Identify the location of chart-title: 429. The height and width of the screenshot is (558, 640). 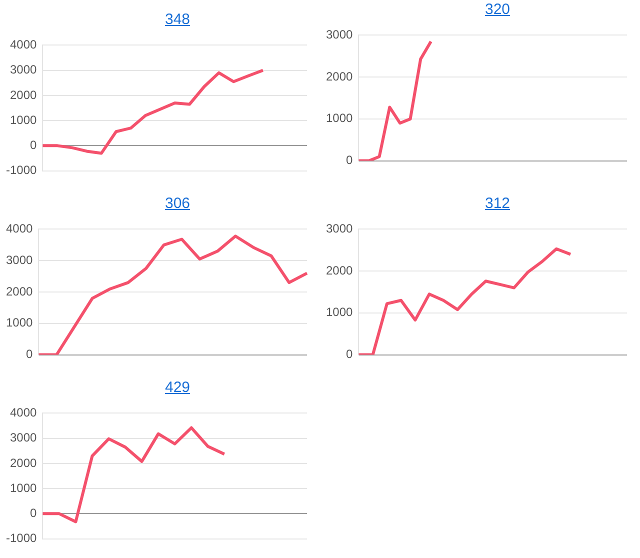
(178, 388).